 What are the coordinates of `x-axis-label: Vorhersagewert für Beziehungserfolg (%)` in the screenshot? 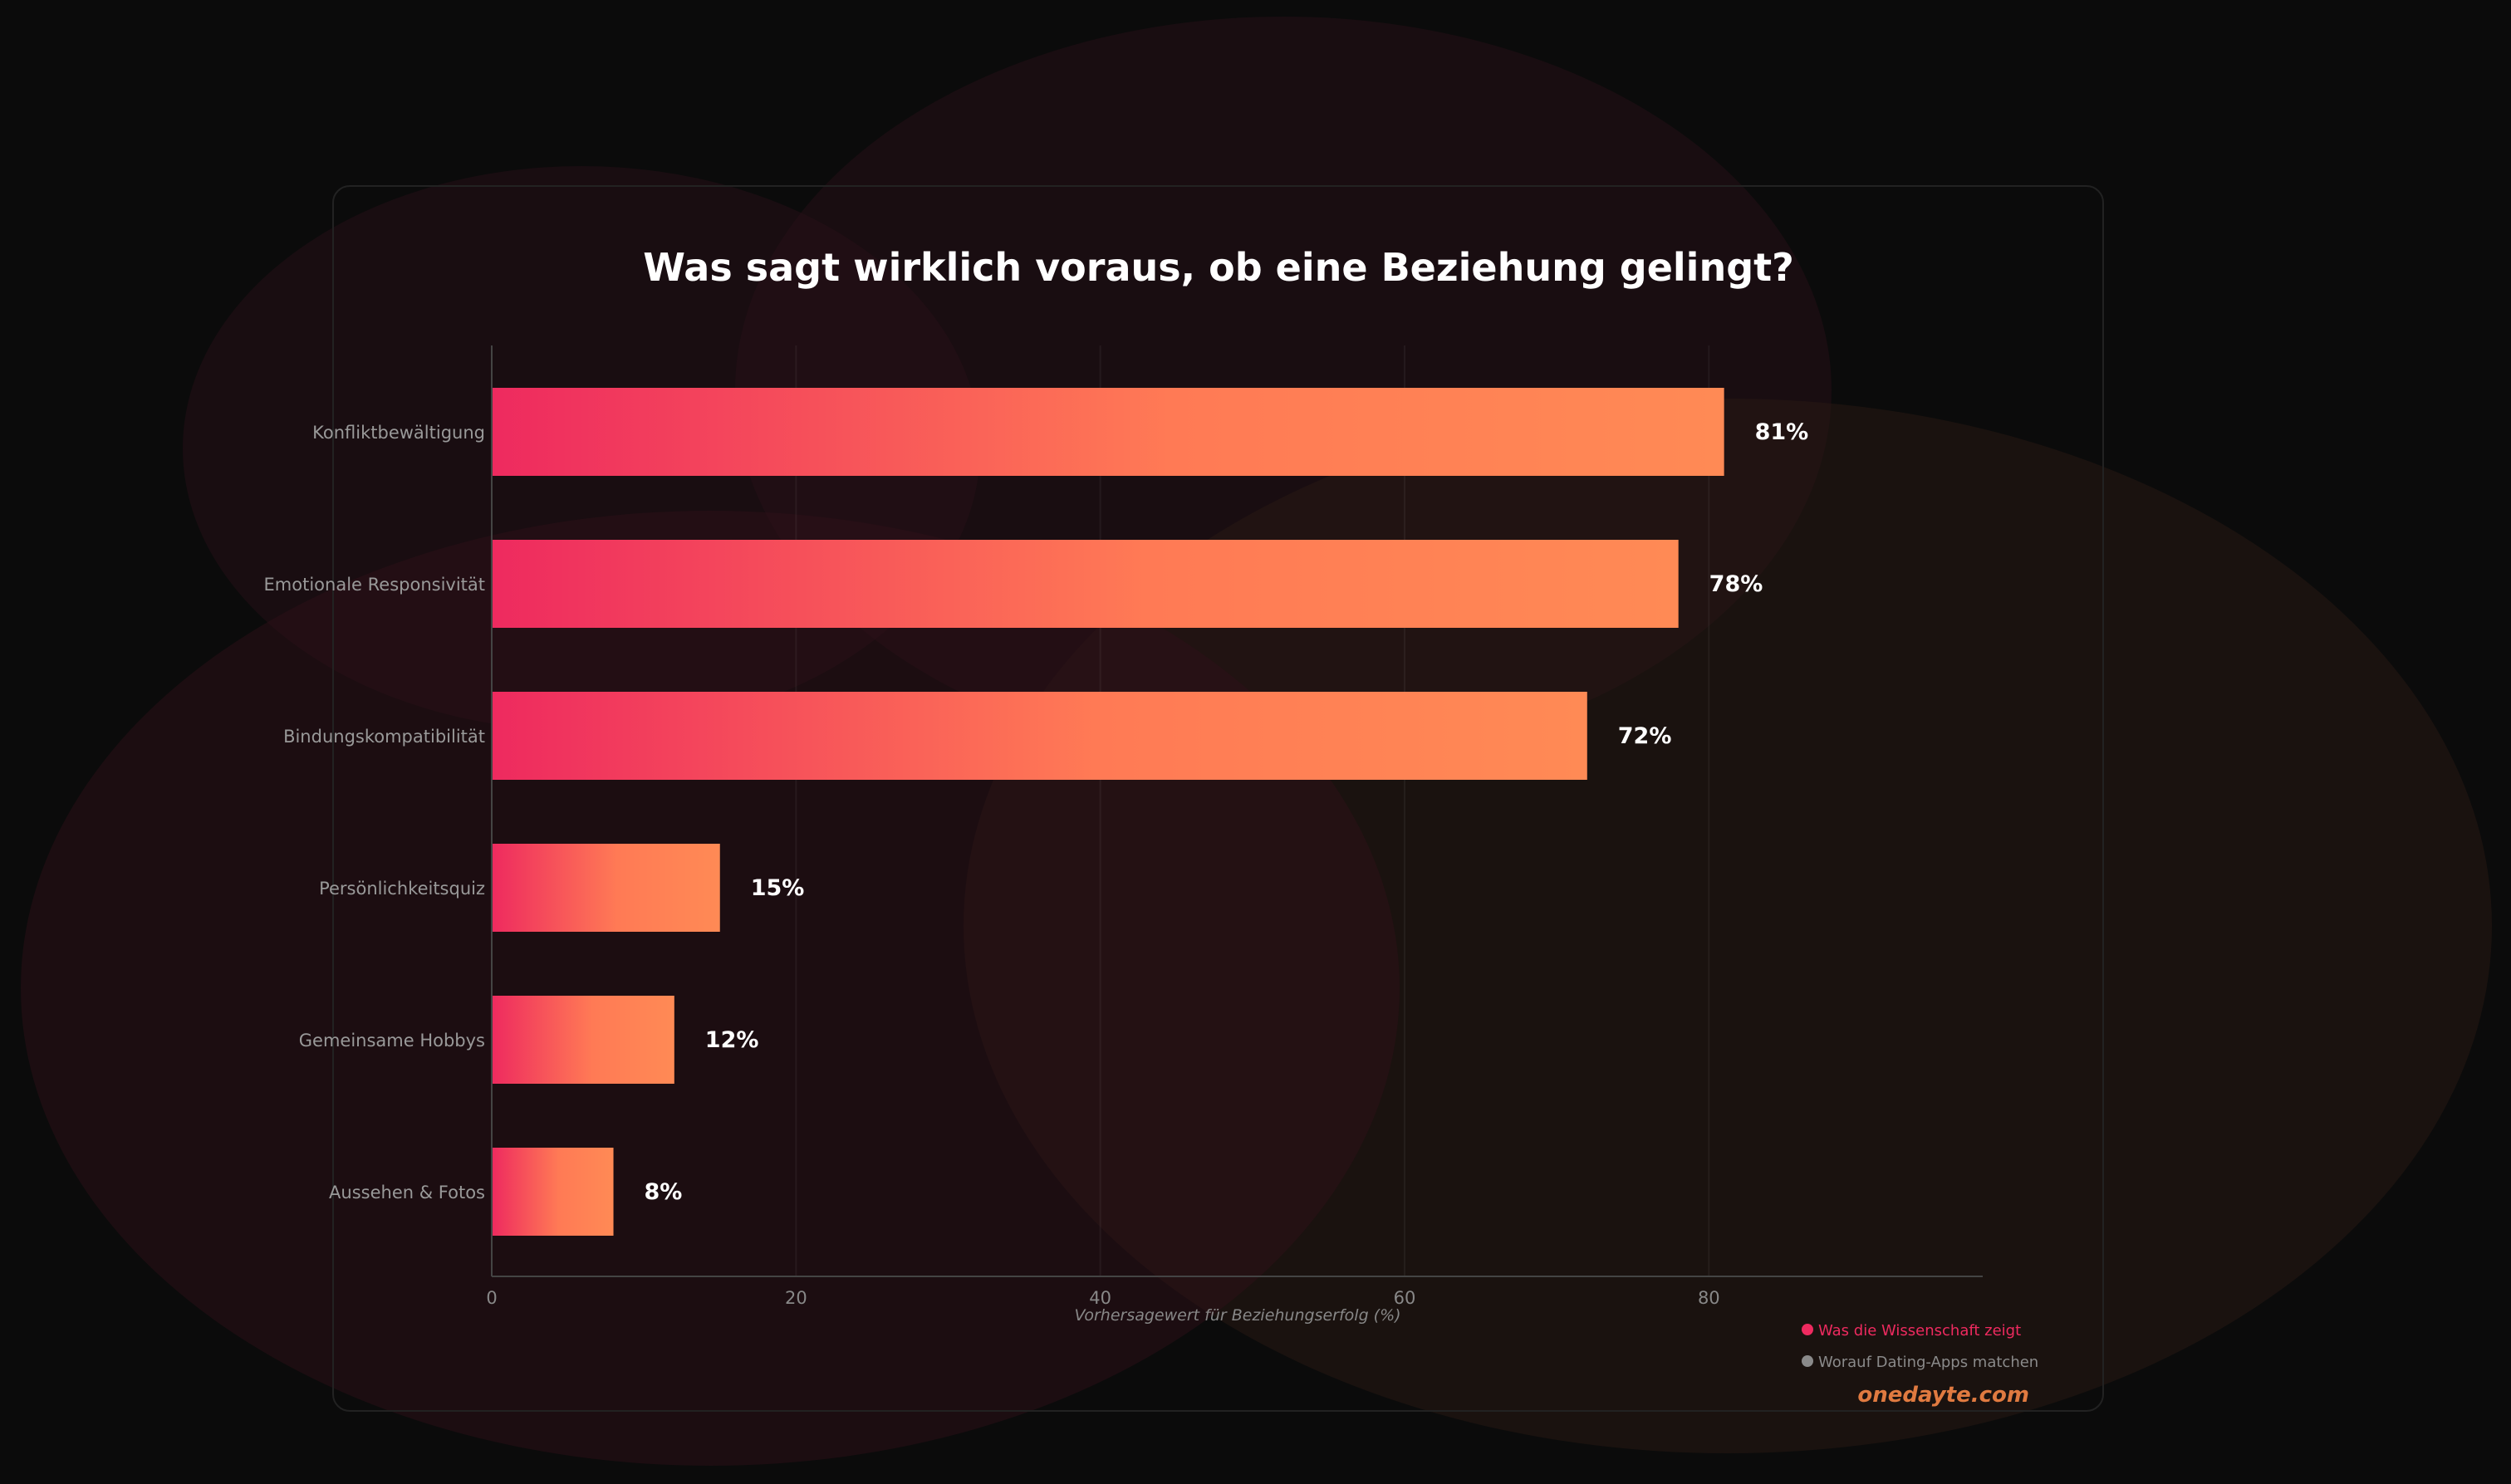 It's located at (1237, 1315).